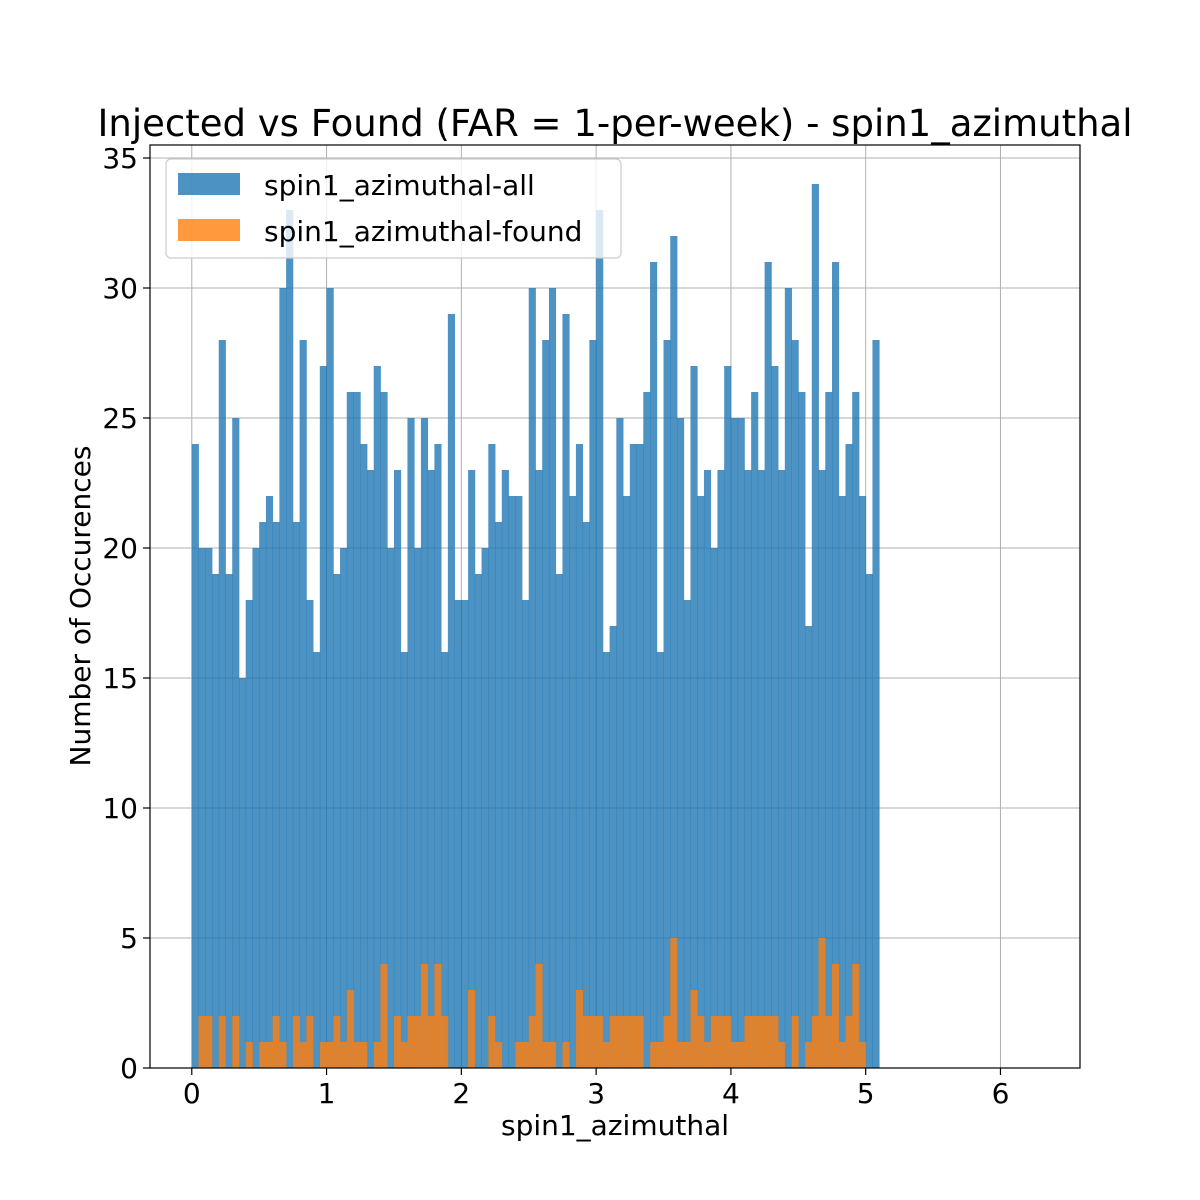 The width and height of the screenshot is (1200, 1200). Describe the element at coordinates (393, 208) in the screenshot. I see `legend-frame` at that location.